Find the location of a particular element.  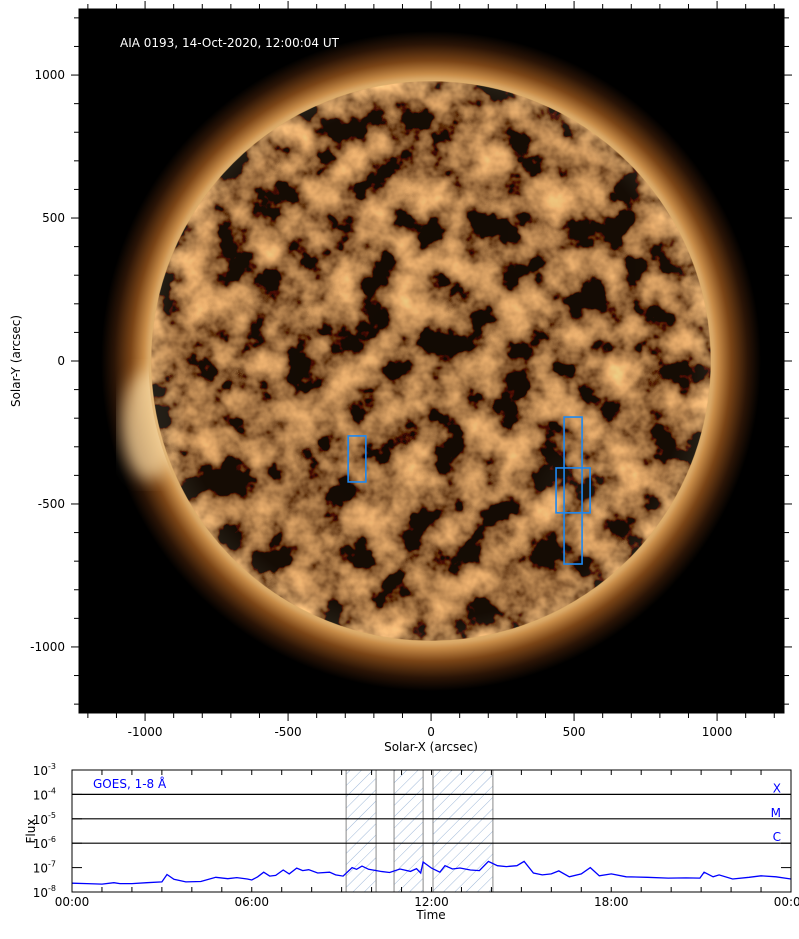

y-tick-label: 10⁻⁶ is located at coordinates (44, 843).